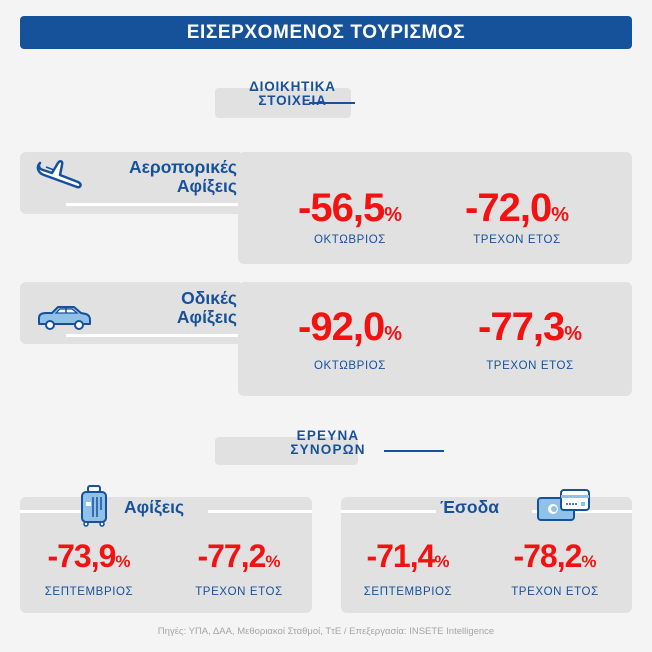 The width and height of the screenshot is (652, 652). Describe the element at coordinates (555, 556) in the screenshot. I see `survey-revenue-ytd-value: -78,2%` at that location.